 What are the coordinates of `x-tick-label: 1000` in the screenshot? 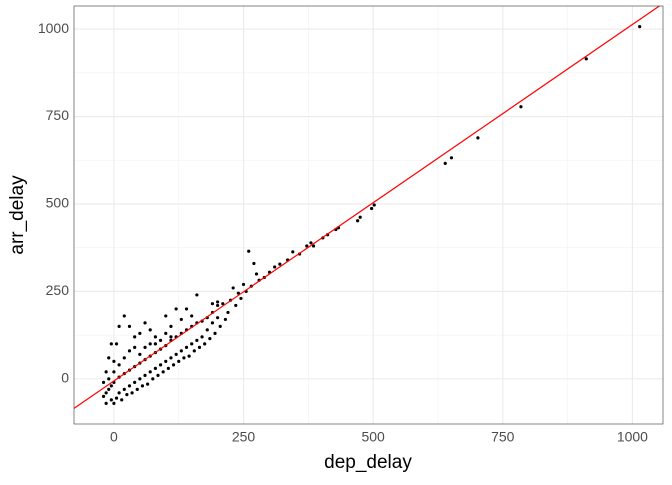 It's located at (632, 437).